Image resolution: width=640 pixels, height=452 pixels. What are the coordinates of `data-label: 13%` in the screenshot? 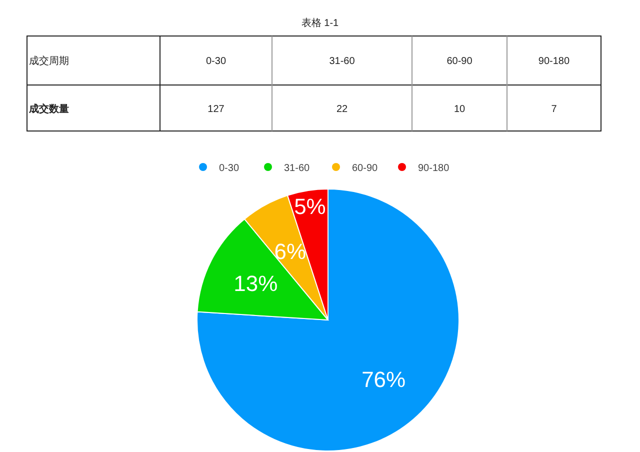 It's located at (256, 283).